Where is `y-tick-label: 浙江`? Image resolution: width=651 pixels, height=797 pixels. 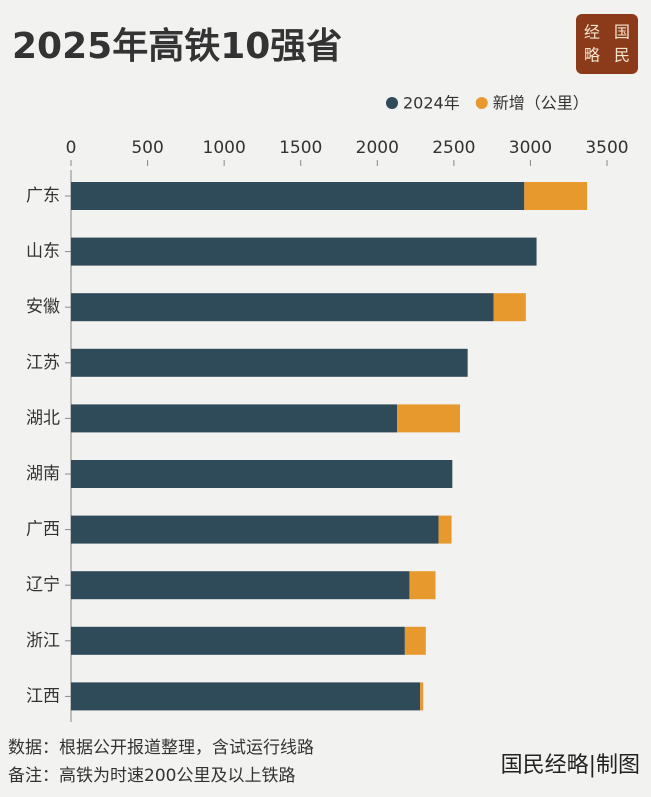 y-tick-label: 浙江 is located at coordinates (43, 641).